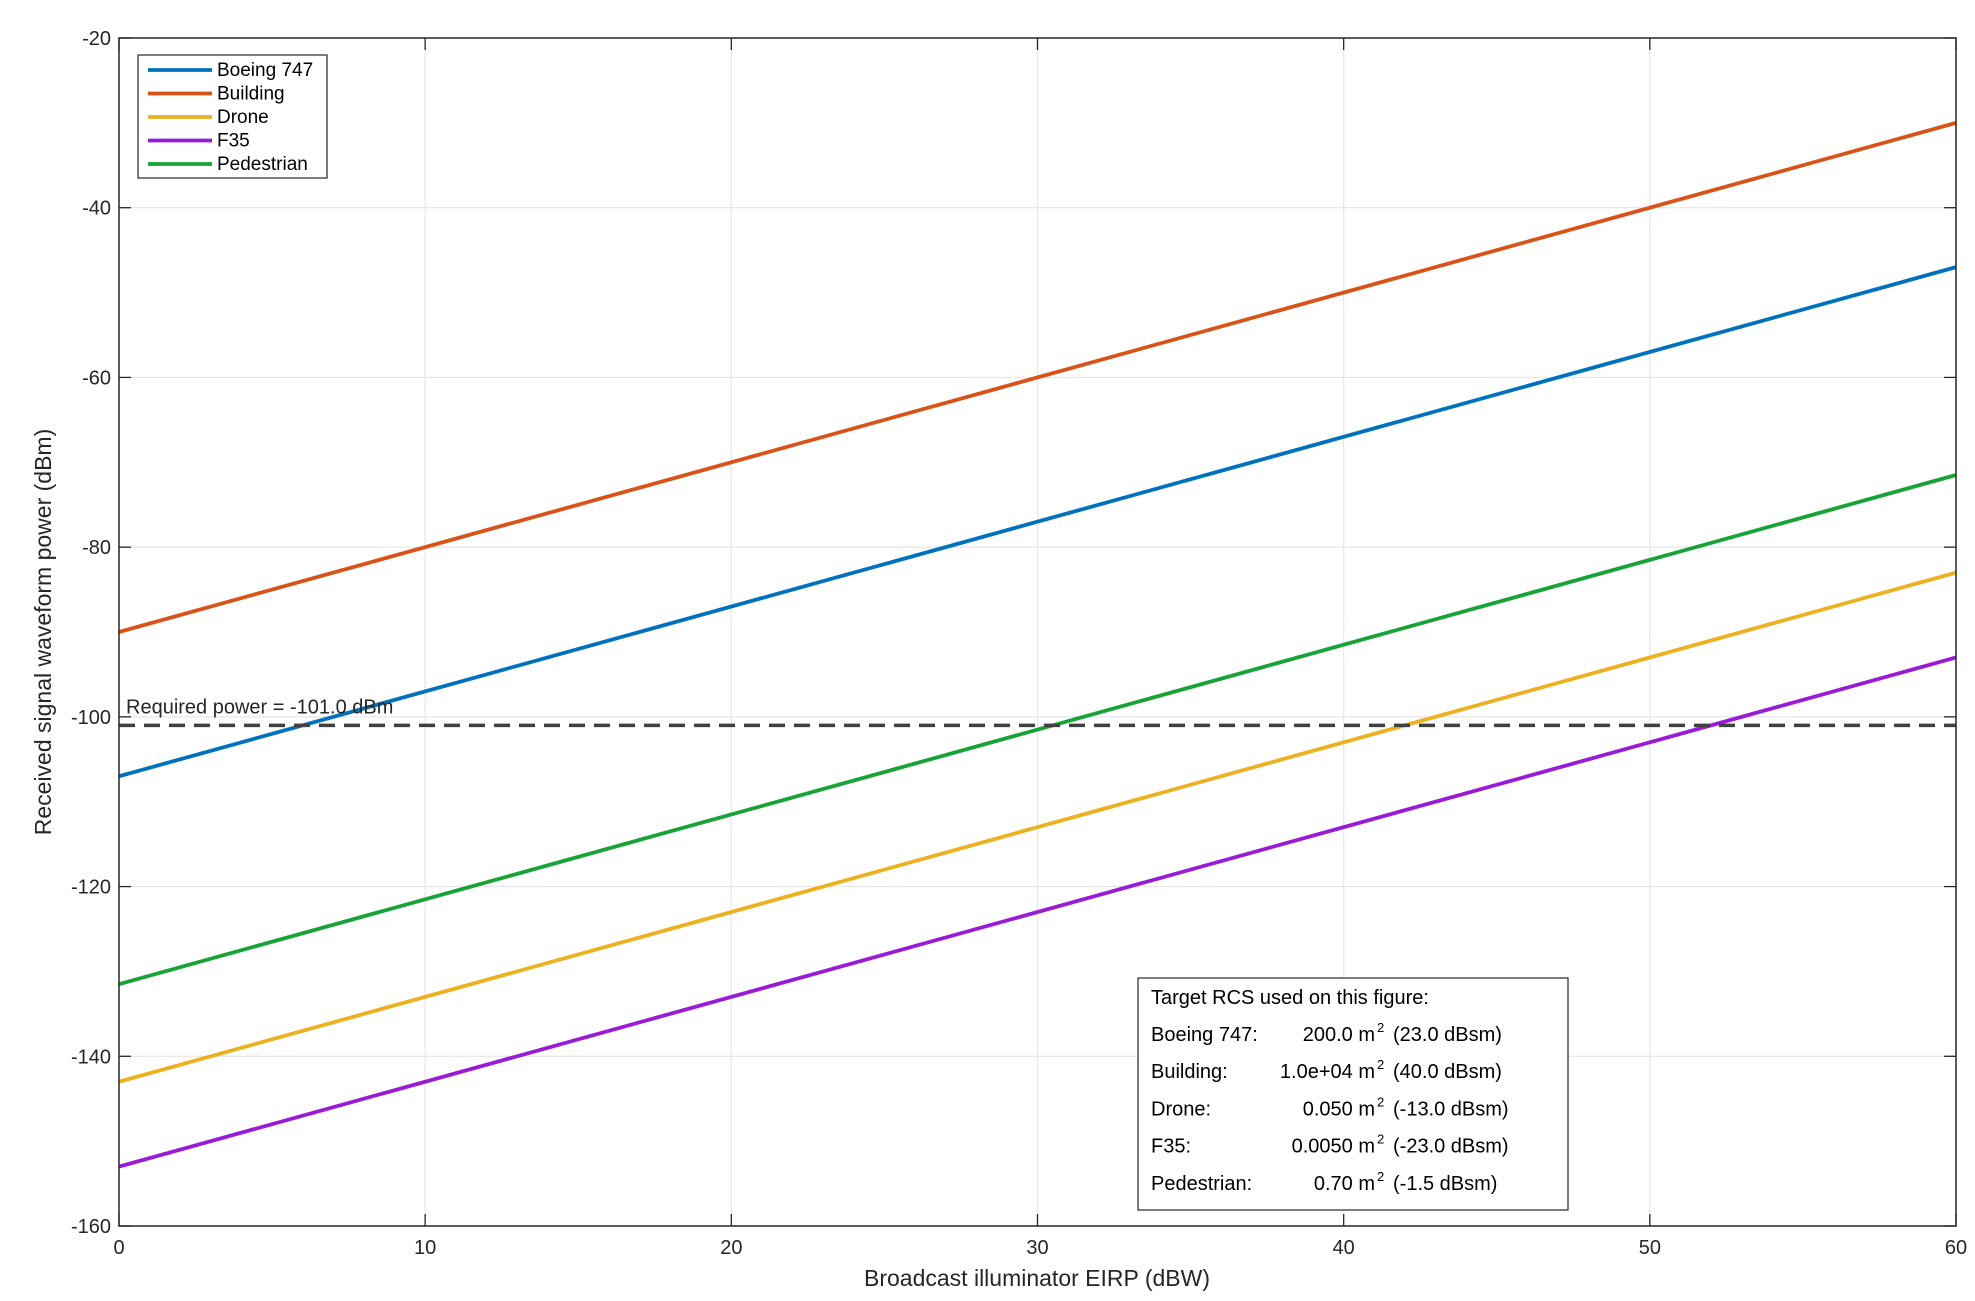 The height and width of the screenshot is (1301, 1975). I want to click on x-tick-label: 60, so click(1956, 1248).